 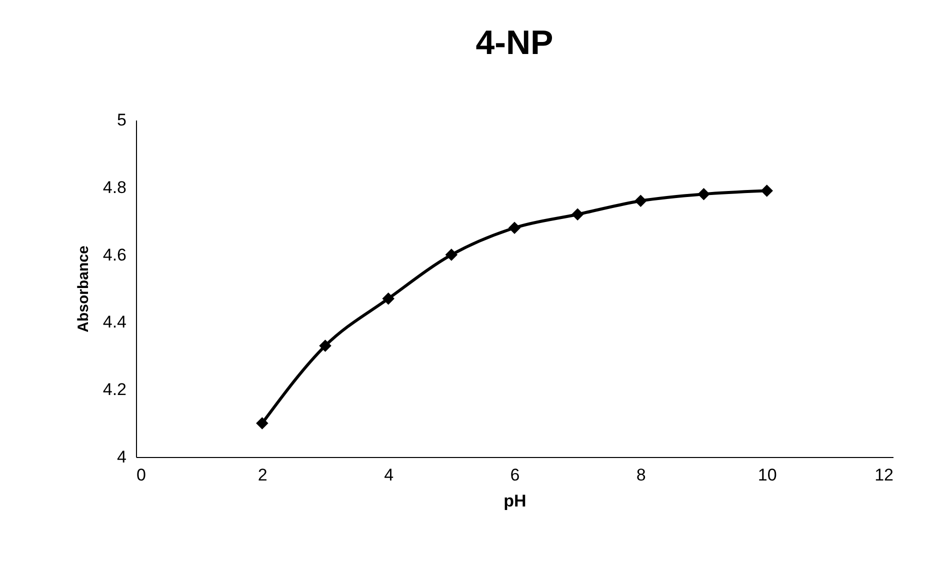 What do you see at coordinates (83, 289) in the screenshot?
I see `y-axis-title: Absorbance` at bounding box center [83, 289].